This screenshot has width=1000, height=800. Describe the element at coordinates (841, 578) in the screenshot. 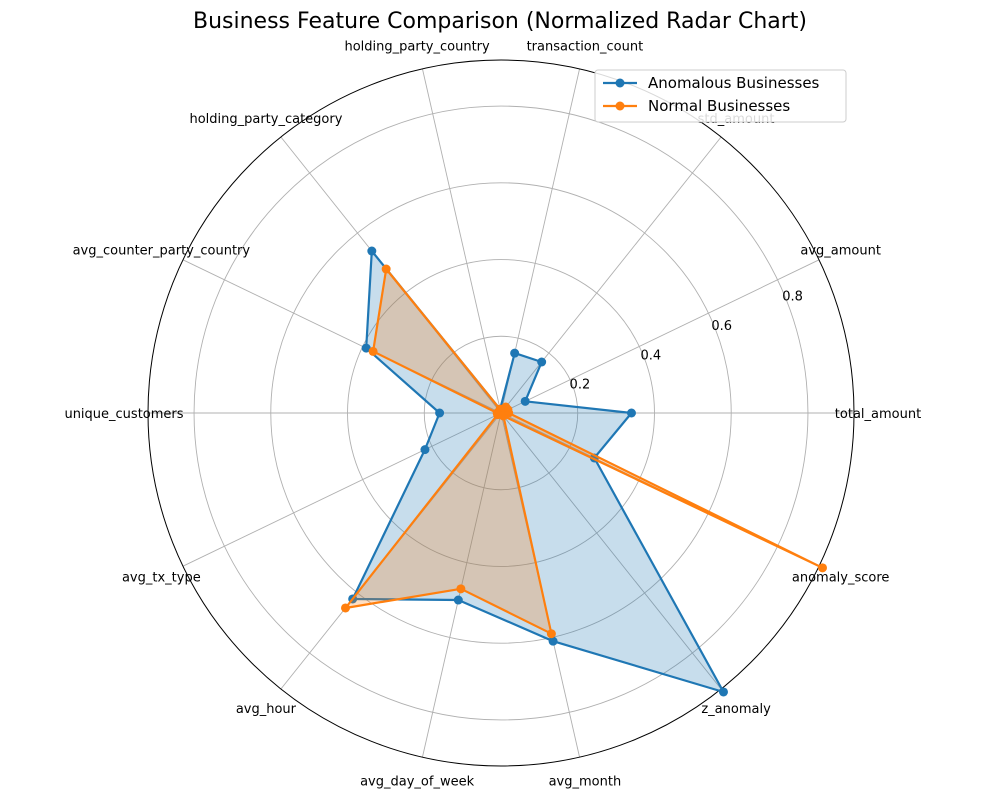

I see `axis-label-anomaly-score: anomaly_score` at that location.